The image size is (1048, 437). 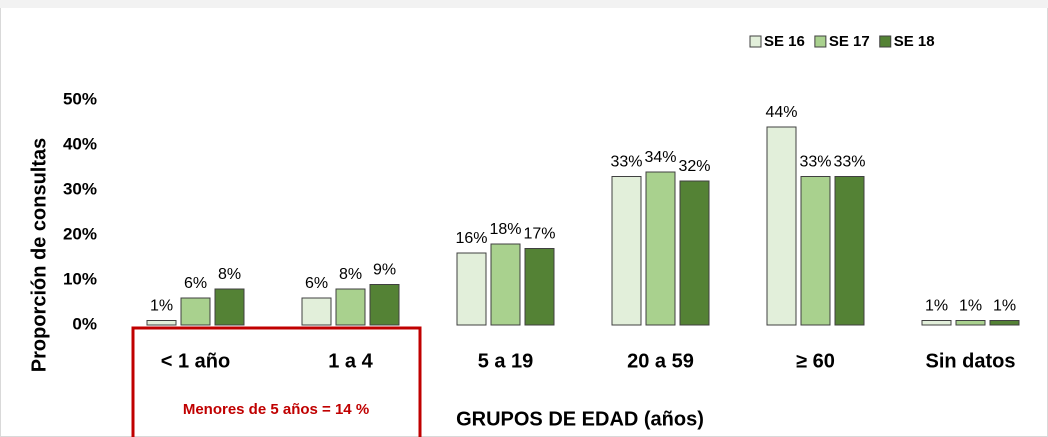 What do you see at coordinates (524, 4) in the screenshot?
I see `top-strip` at bounding box center [524, 4].